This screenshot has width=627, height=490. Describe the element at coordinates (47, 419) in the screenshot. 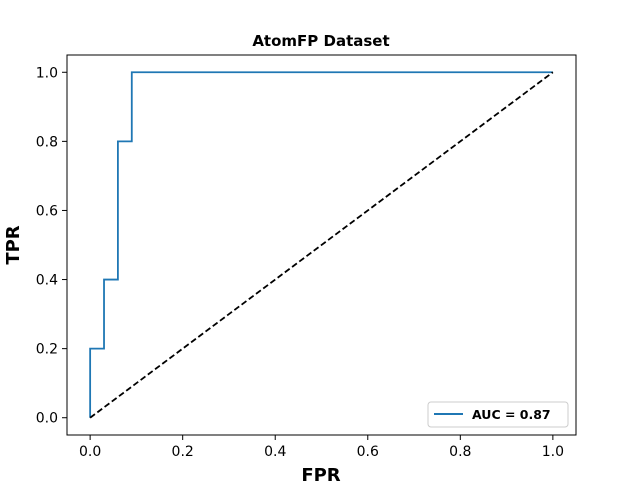

I see `y-tick-label: 0.0` at that location.